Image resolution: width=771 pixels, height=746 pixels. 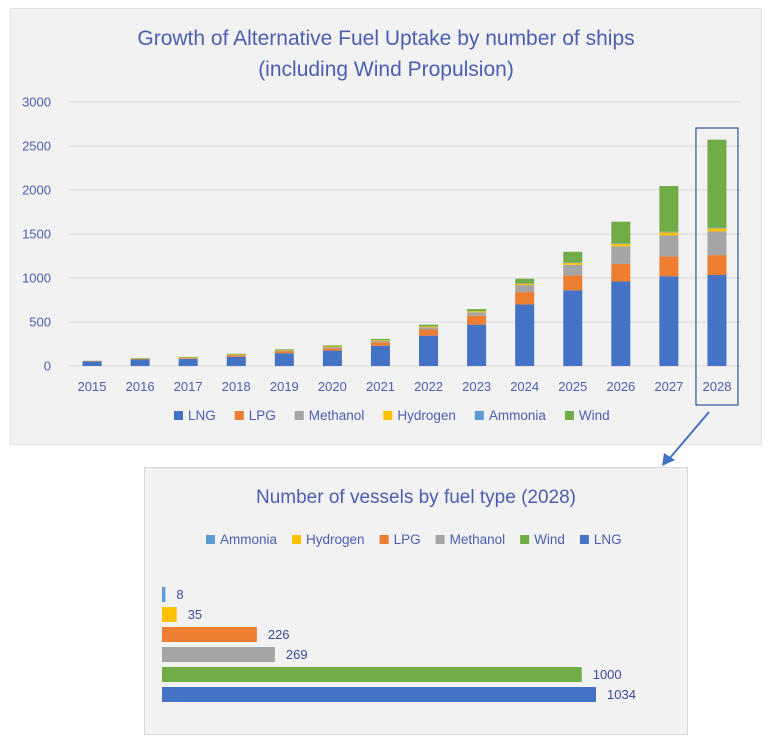 I want to click on inset-legend-label-wind: Wind, so click(x=549, y=539).